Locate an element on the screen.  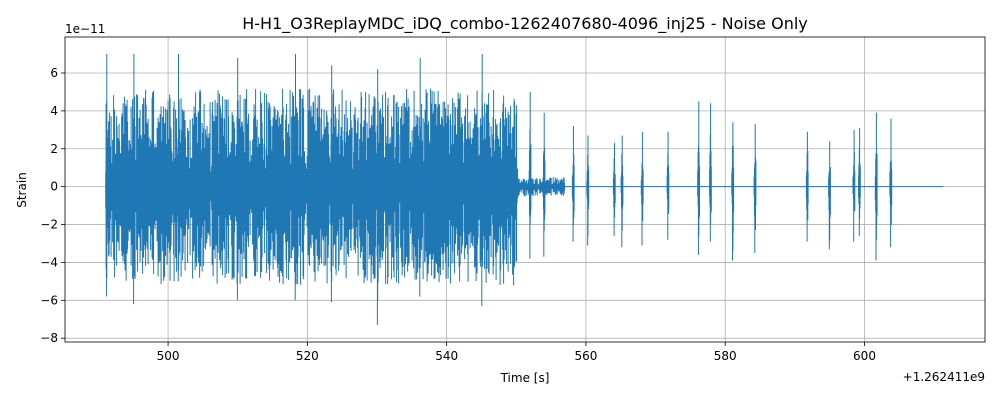
y-tick-label: 2 is located at coordinates (54, 149).